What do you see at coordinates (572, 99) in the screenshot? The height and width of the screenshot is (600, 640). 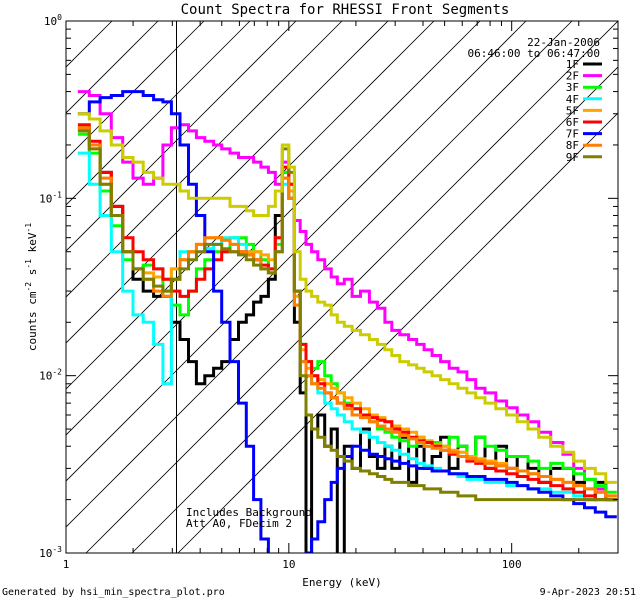 I see `legend-label-4f: 4F` at bounding box center [572, 99].